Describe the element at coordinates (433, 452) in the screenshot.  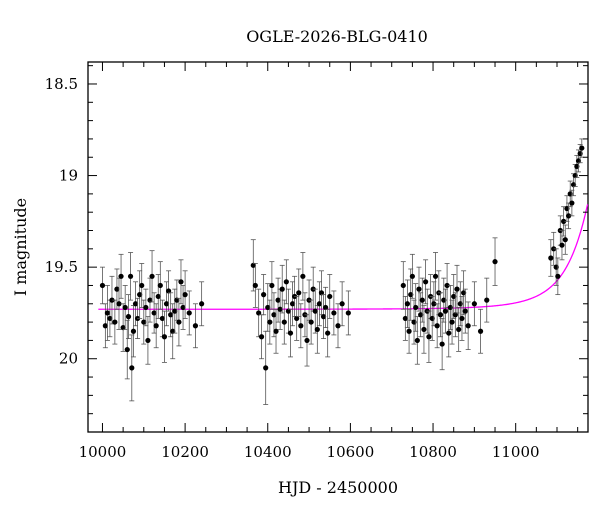
I see `x-tick-label: 10800` at that location.